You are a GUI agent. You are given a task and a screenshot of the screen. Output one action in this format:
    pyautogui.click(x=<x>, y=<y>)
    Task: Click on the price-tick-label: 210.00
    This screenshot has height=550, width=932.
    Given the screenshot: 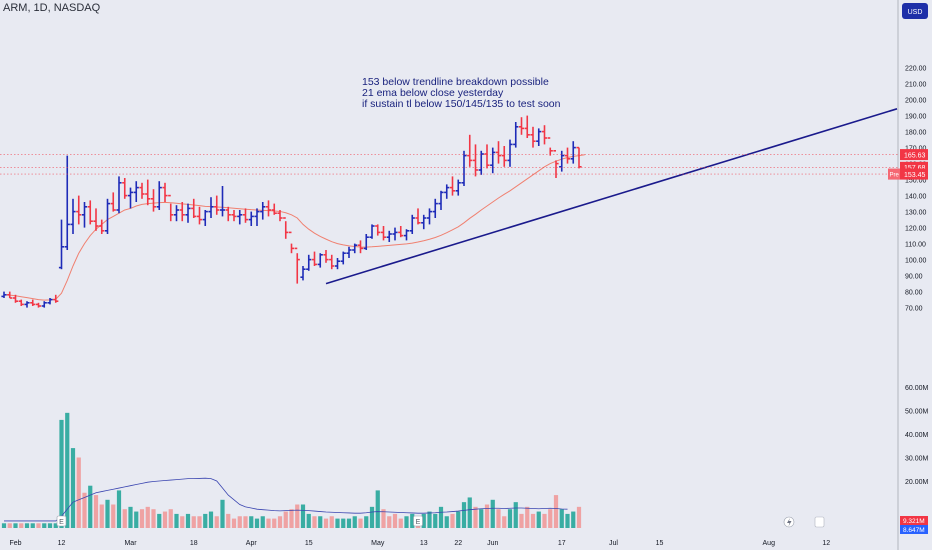 What is the action you would take?
    pyautogui.click(x=916, y=85)
    